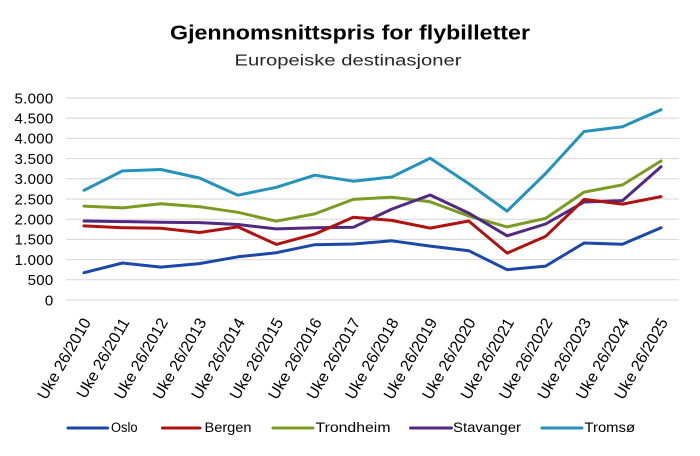 Image resolution: width=700 pixels, height=456 pixels. I want to click on svg-text: 3.000, so click(33, 179).